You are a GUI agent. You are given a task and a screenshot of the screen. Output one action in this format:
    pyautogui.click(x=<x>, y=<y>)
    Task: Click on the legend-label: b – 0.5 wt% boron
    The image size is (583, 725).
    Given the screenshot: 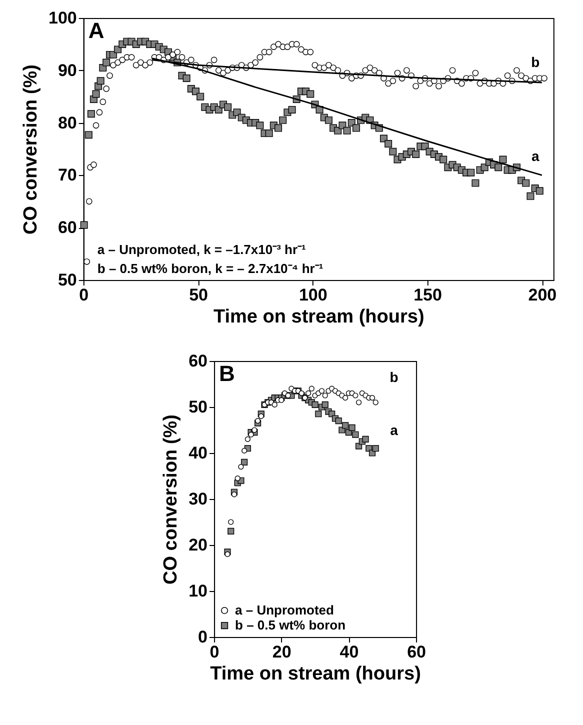 What is the action you would take?
    pyautogui.click(x=290, y=625)
    